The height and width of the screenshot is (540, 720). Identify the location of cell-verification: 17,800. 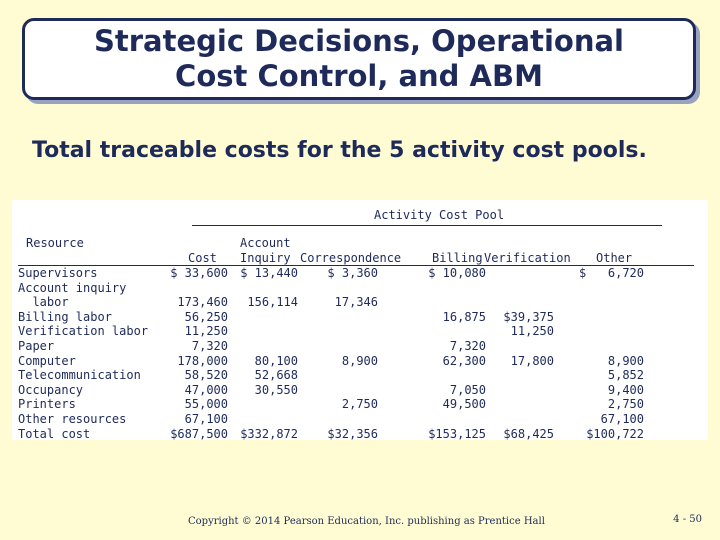
(532, 360).